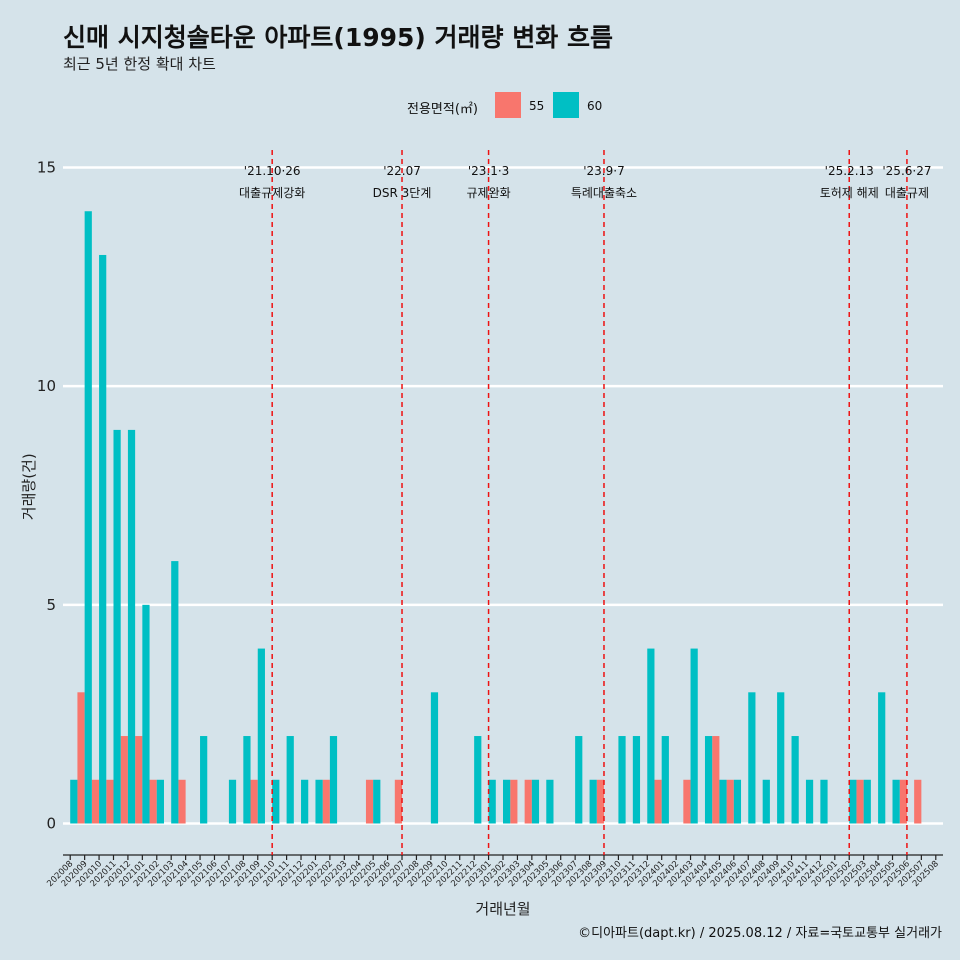  I want to click on x-axis-title: 거래년월, so click(502, 909).